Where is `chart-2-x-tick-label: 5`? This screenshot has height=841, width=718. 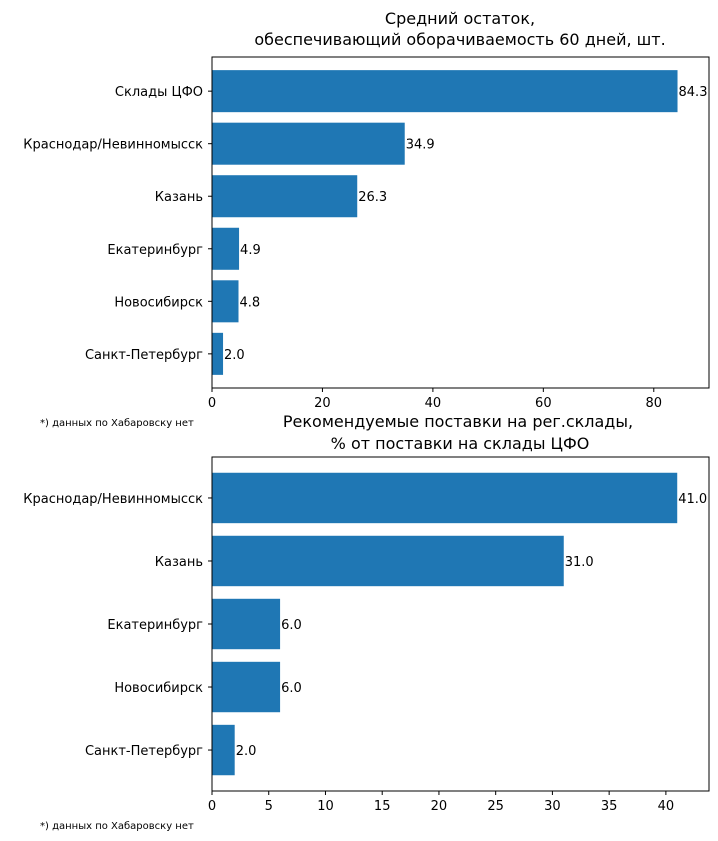
chart-2-x-tick-label: 5 is located at coordinates (269, 806).